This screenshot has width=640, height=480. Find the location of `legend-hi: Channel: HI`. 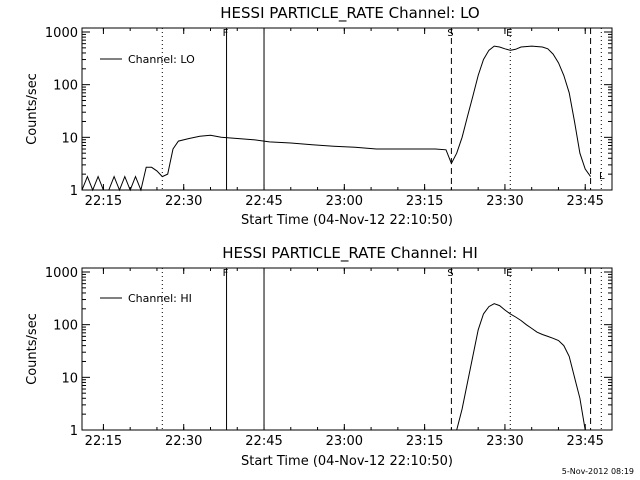

legend-hi: Channel: HI is located at coordinates (146, 298).